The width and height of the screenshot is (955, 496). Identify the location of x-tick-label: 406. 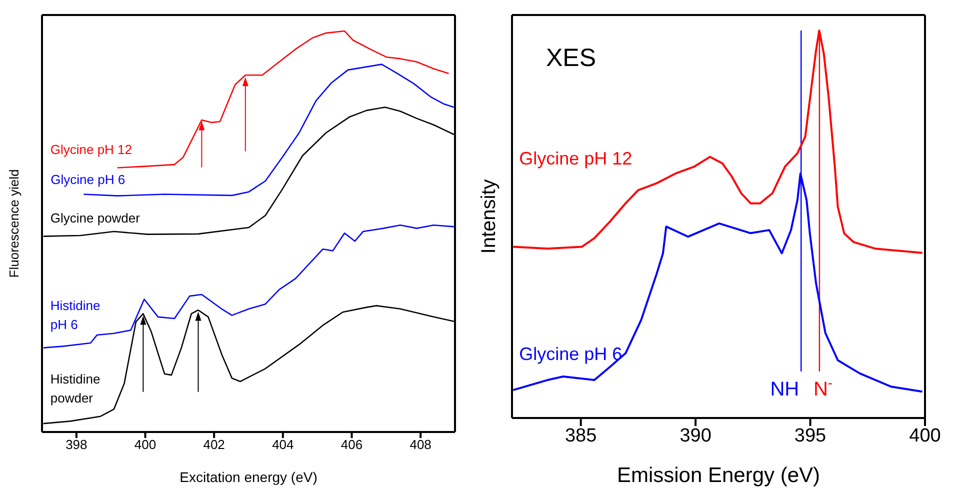
(351, 444).